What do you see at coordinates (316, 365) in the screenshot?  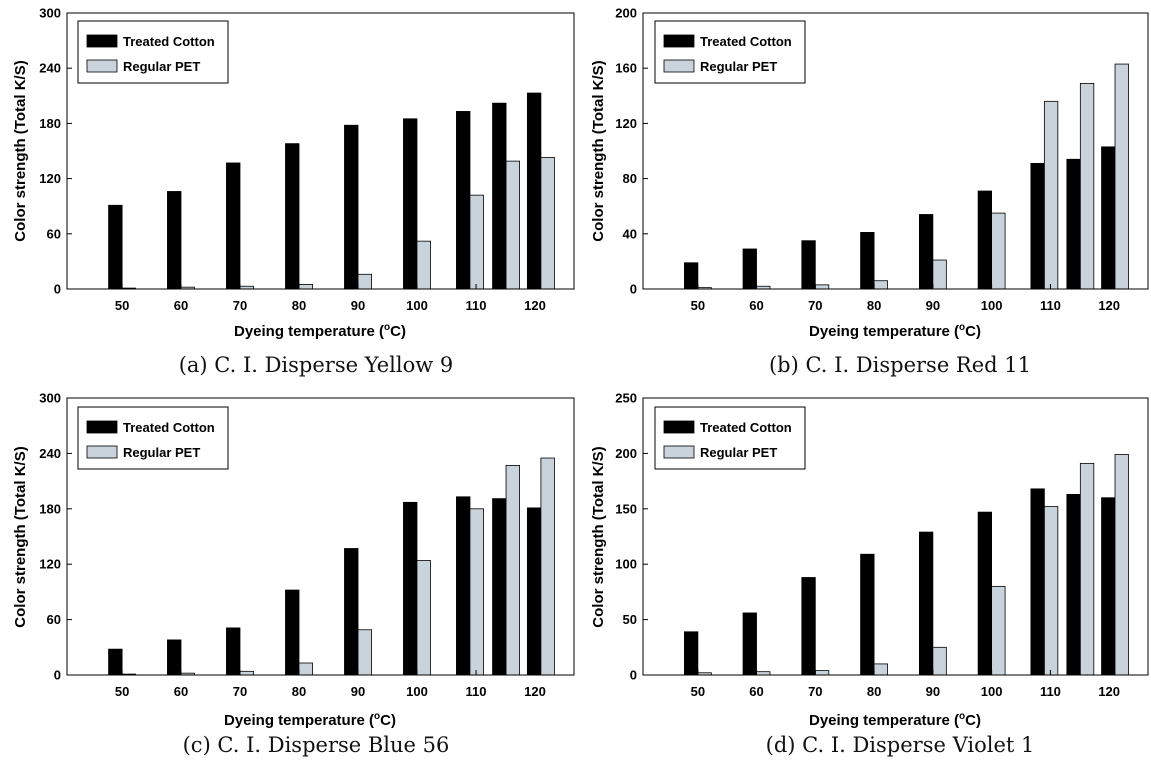 I see `panel-caption: (a) C. I. Disperse Yellow 9` at bounding box center [316, 365].